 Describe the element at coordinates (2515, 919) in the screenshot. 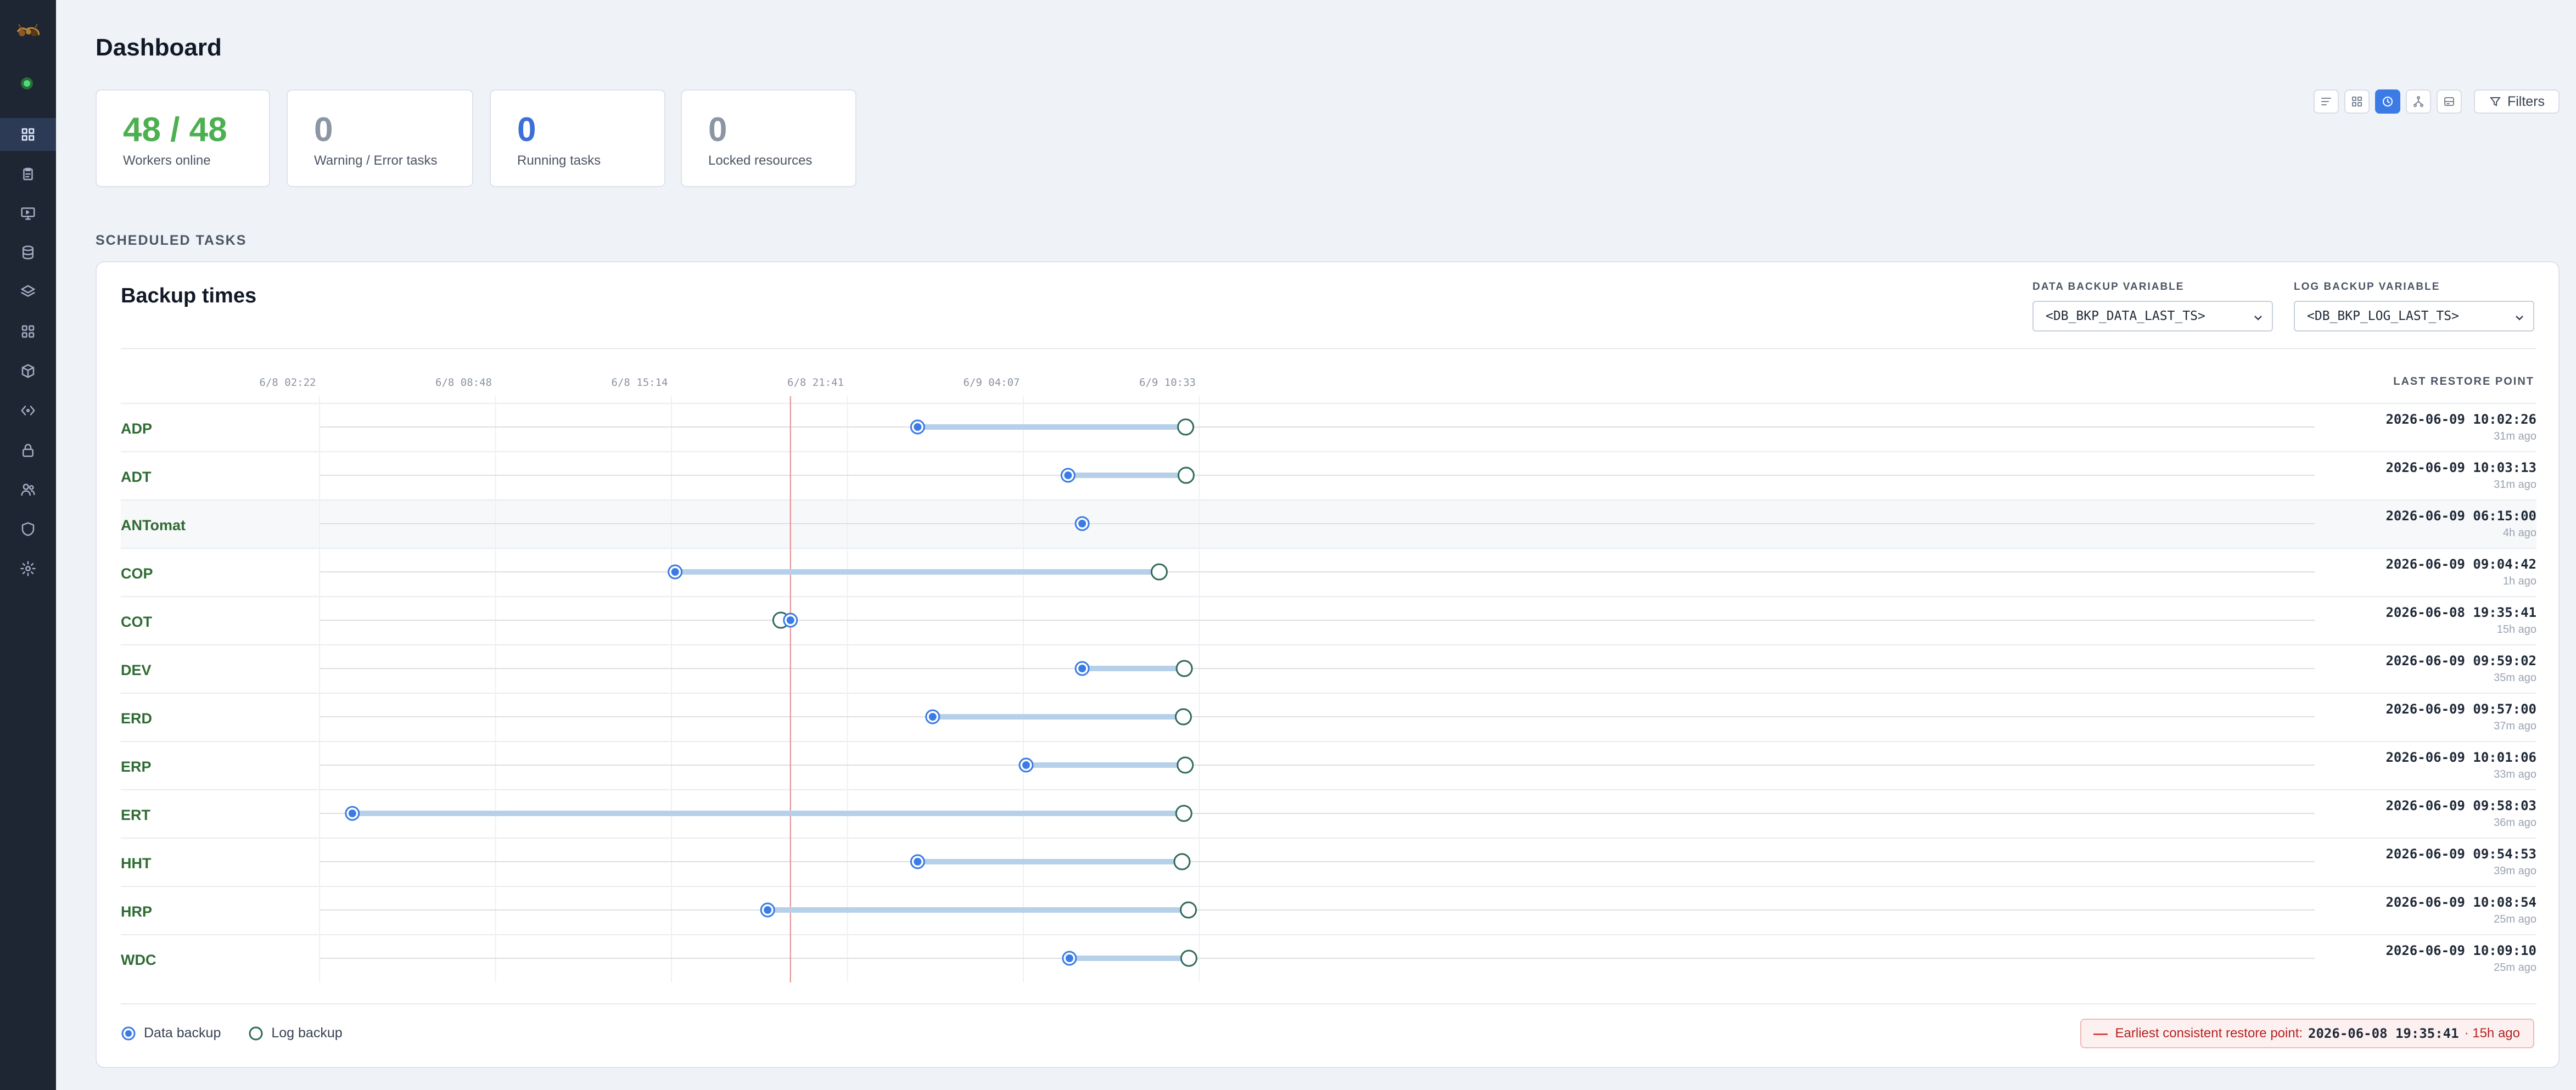

I see `last-restore-ago: 25m ago` at that location.